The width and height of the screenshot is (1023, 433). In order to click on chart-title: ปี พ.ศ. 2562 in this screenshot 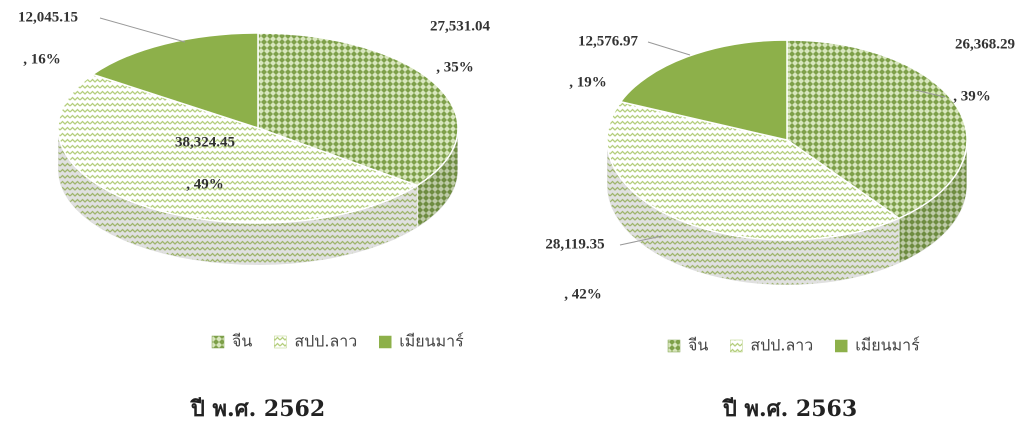, I will do `click(257, 409)`.